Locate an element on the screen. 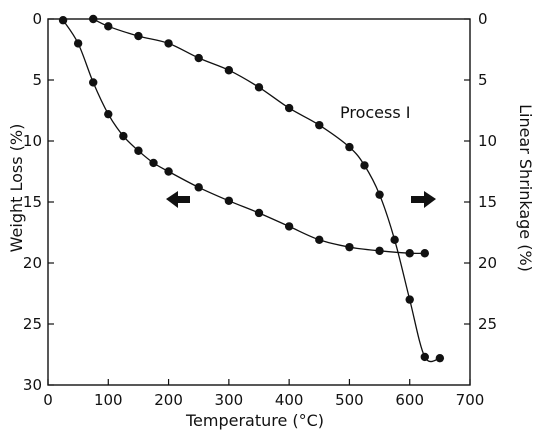  y2-tick-label: 15 is located at coordinates (487, 202).